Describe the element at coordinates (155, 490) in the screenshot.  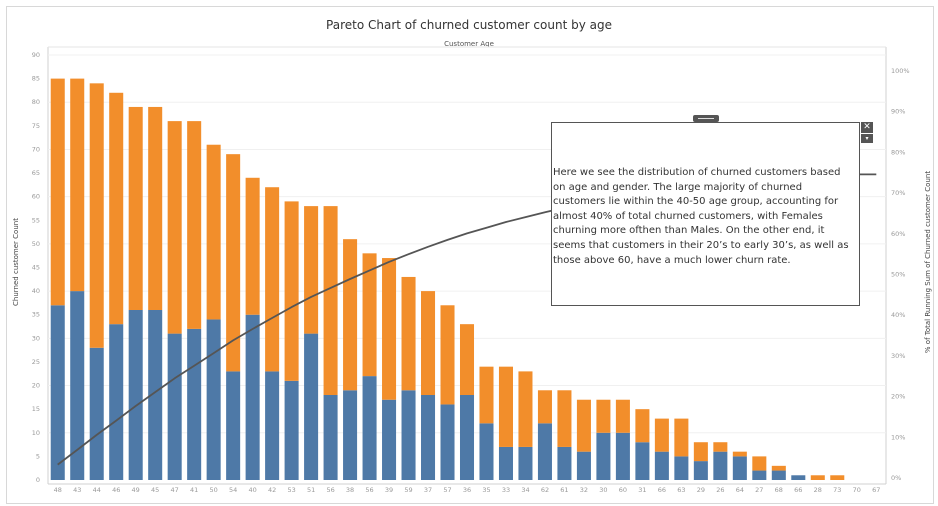
I see `x-tick-label: 45` at that location.